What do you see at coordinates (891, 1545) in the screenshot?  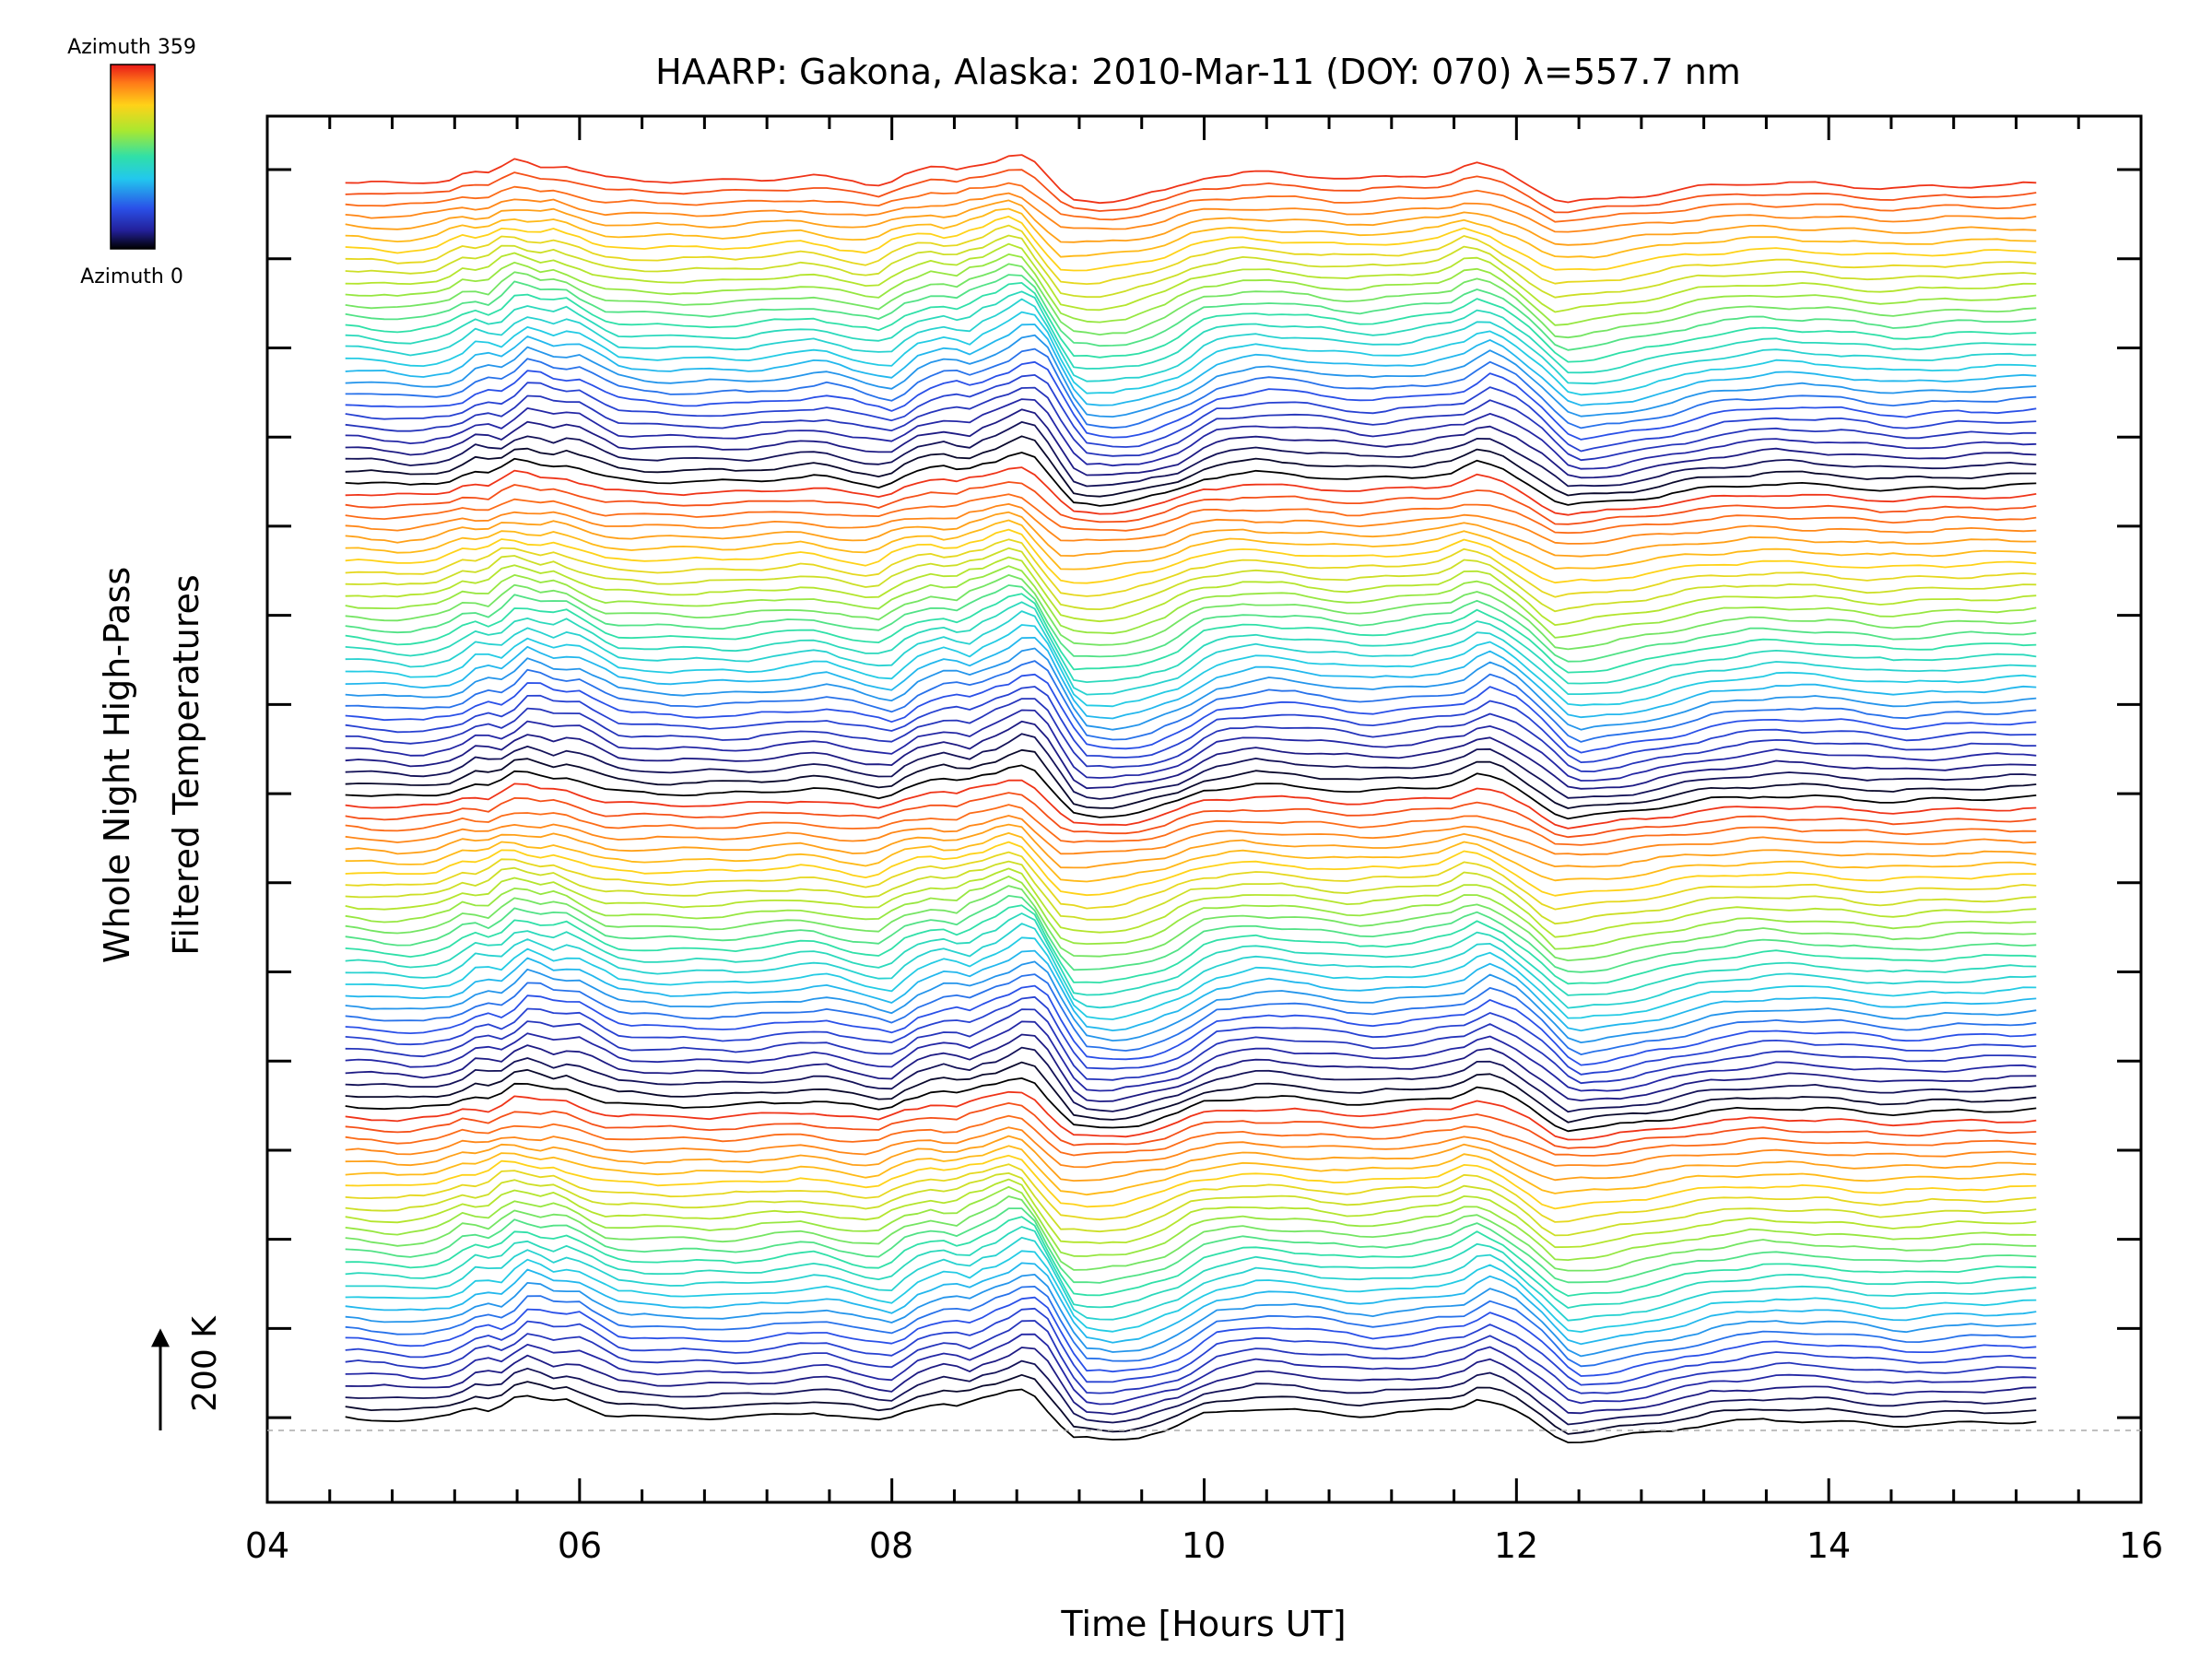 I see `x-tick-label-08: 08` at bounding box center [891, 1545].